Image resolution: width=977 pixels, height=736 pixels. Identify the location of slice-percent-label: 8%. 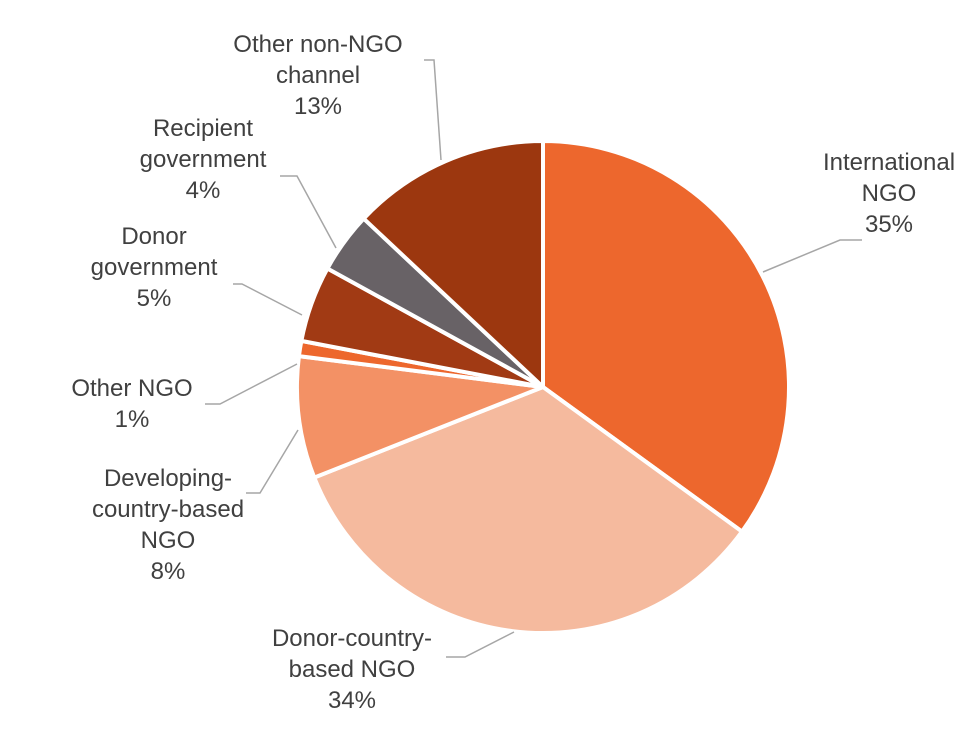
(168, 571).